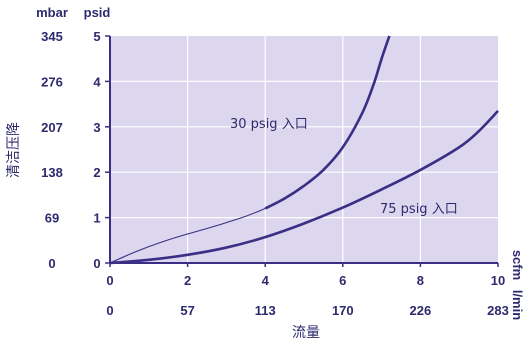 The image size is (524, 346). I want to click on y-tick-label-3: 3, so click(96, 127).